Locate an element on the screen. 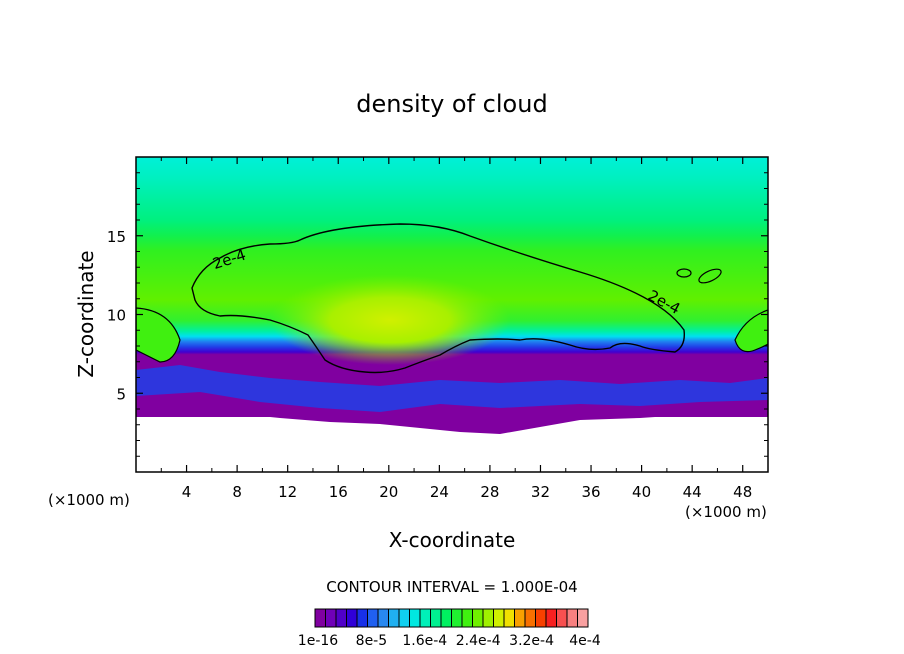  colorbar-label: 8e-5 is located at coordinates (371, 641).